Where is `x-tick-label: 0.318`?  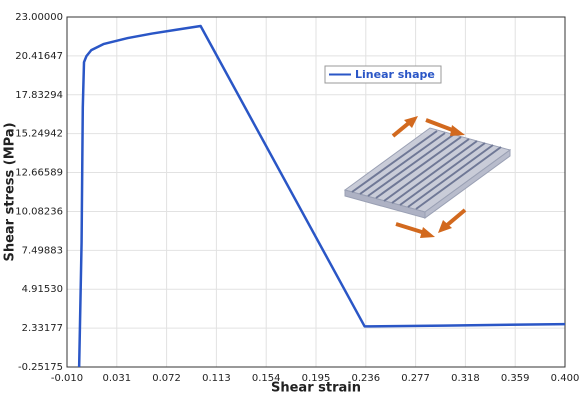 x-tick-label: 0.318 is located at coordinates (465, 378).